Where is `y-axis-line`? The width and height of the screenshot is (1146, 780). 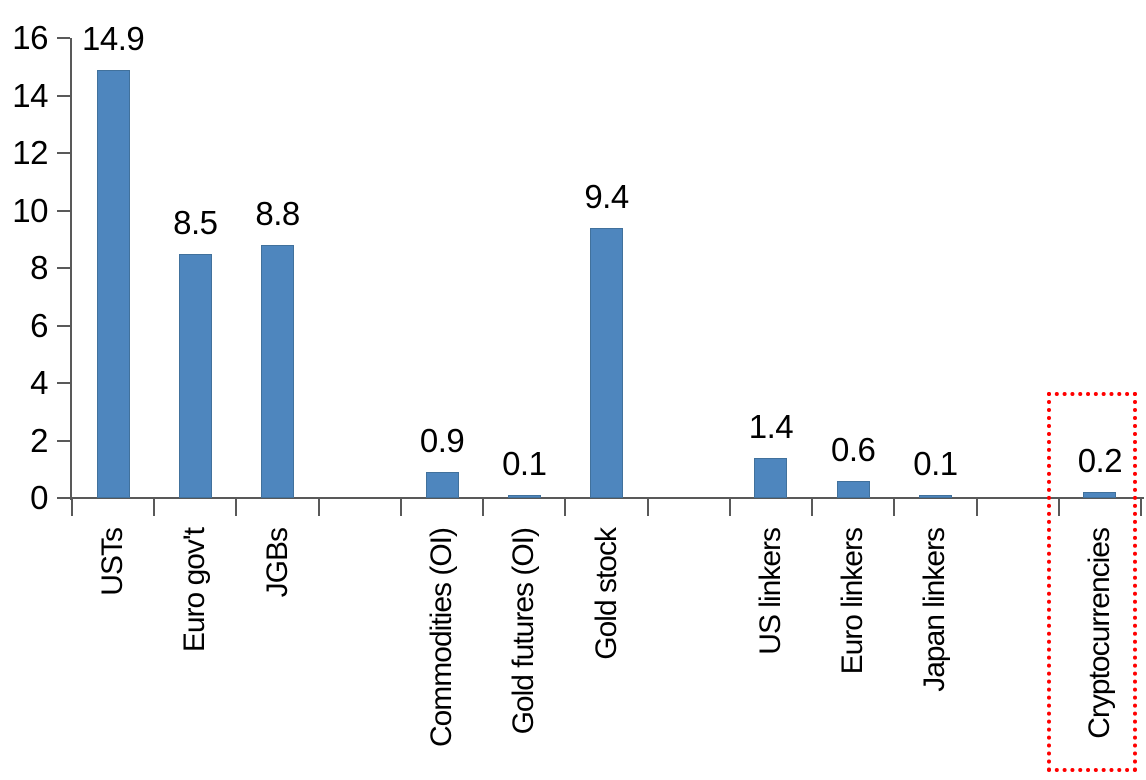 y-axis-line is located at coordinates (71, 269).